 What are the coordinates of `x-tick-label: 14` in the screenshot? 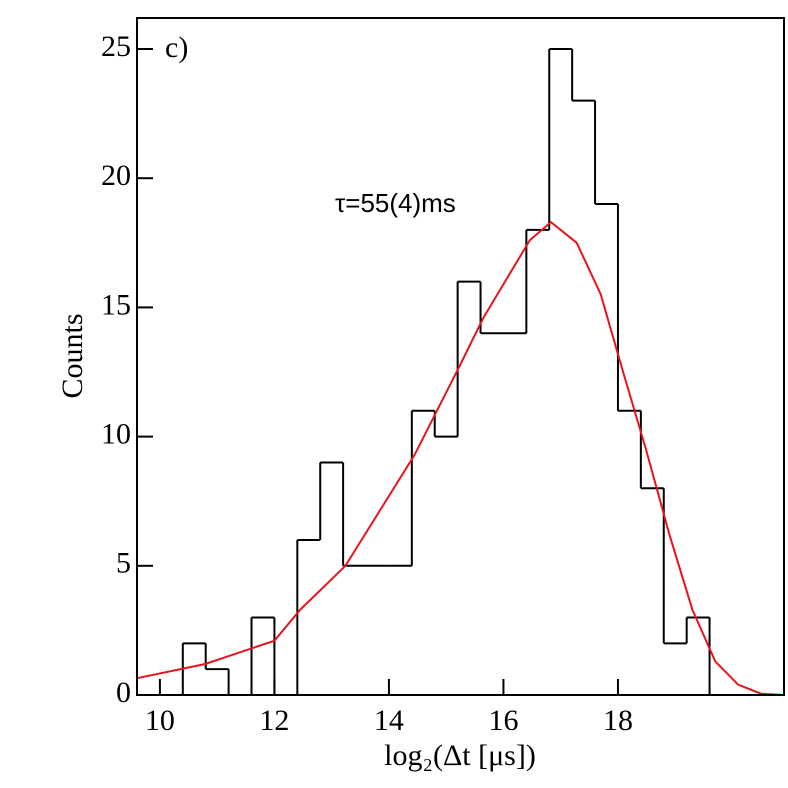 It's located at (389, 720).